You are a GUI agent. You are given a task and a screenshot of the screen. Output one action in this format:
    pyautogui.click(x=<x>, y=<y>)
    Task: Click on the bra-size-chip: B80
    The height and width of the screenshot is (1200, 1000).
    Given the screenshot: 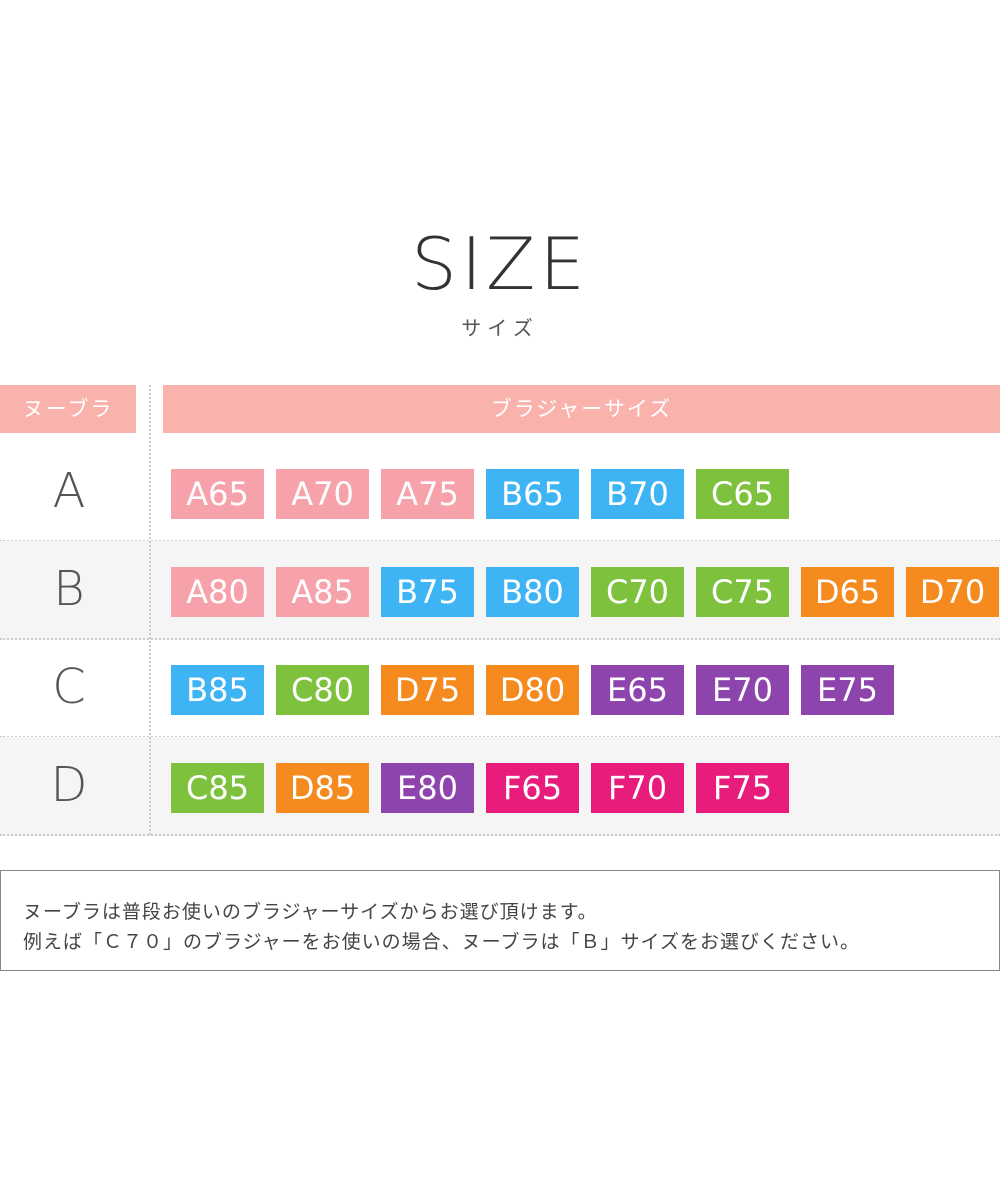 What is the action you would take?
    pyautogui.click(x=532, y=592)
    